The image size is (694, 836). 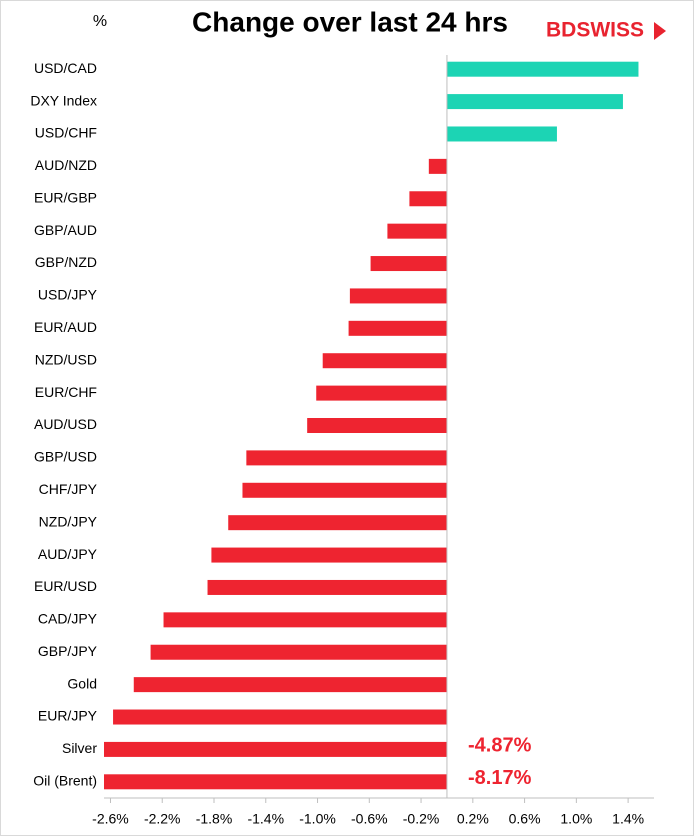 What do you see at coordinates (350, 21) in the screenshot?
I see `chart-title: Change over last 24 hrs` at bounding box center [350, 21].